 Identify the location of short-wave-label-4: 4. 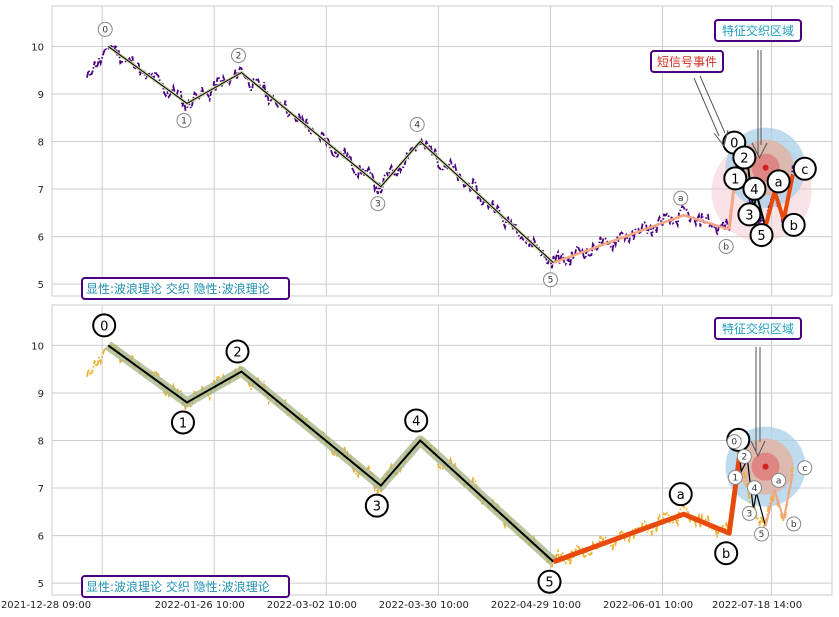
(754, 188).